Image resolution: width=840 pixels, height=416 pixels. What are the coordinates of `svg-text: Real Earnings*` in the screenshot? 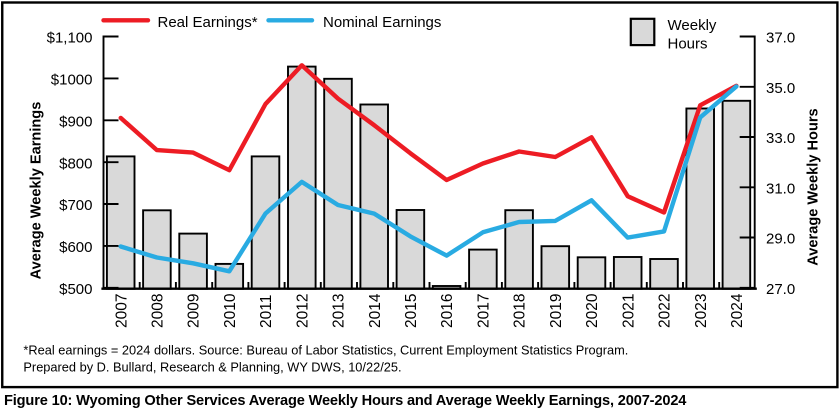 It's located at (208, 22).